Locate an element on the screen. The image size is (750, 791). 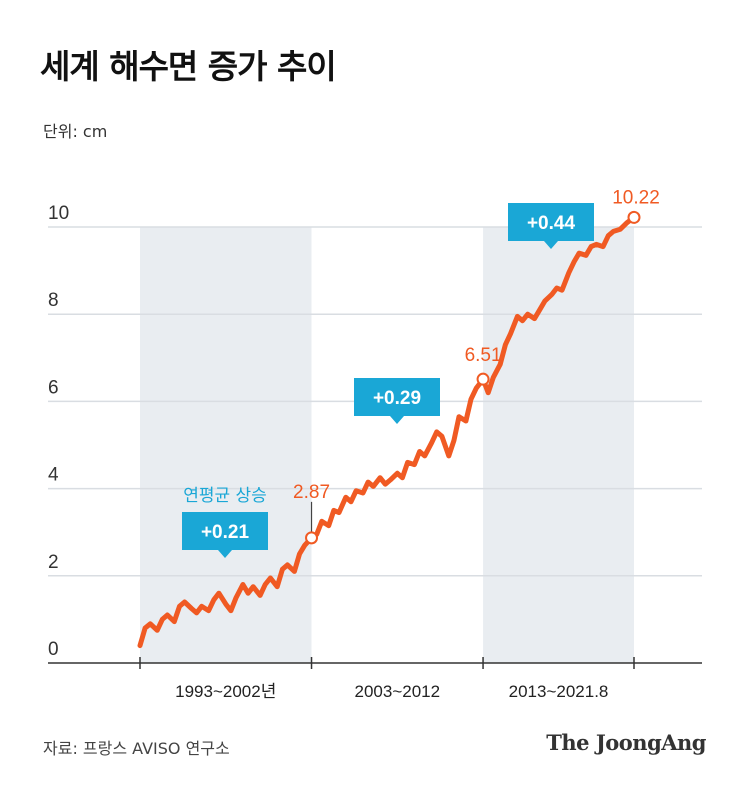
y-tick-label: 6 is located at coordinates (53, 387).